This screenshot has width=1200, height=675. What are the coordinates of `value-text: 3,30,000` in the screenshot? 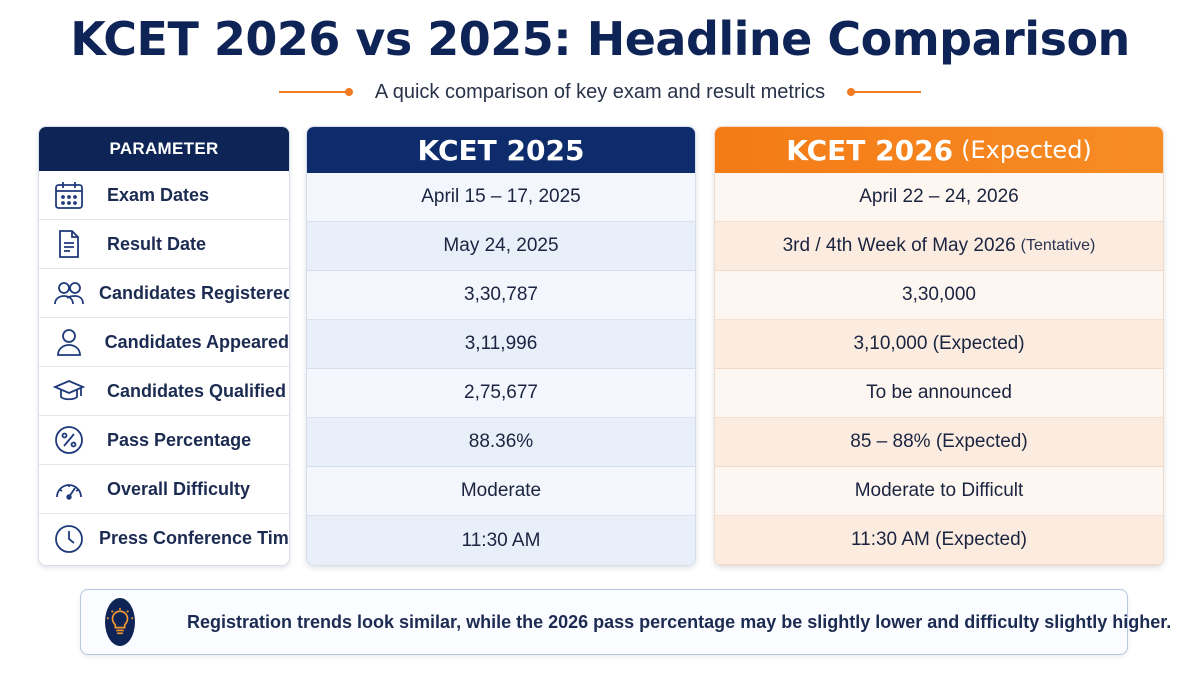 It's located at (939, 294).